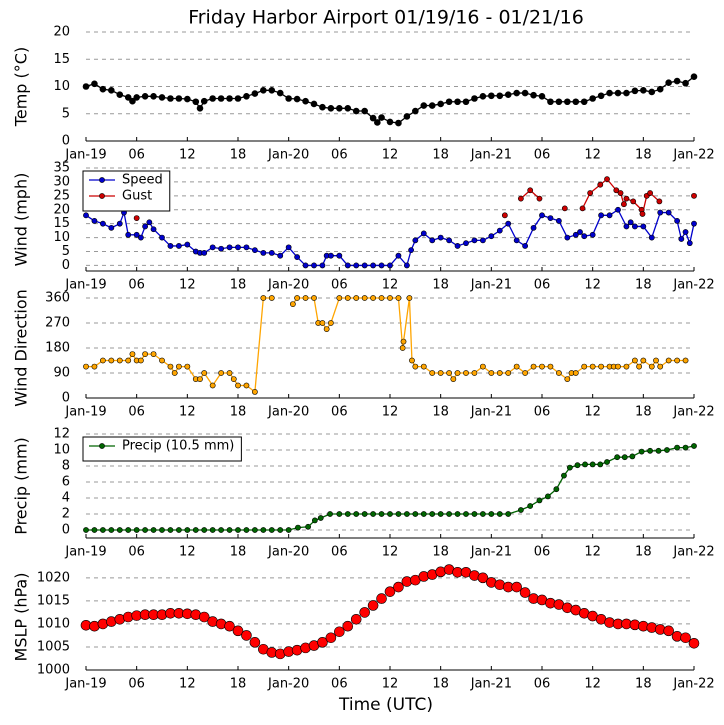 This screenshot has width=724, height=725. What do you see at coordinates (66, 466) in the screenshot?
I see `y-tick-label: 8` at bounding box center [66, 466].